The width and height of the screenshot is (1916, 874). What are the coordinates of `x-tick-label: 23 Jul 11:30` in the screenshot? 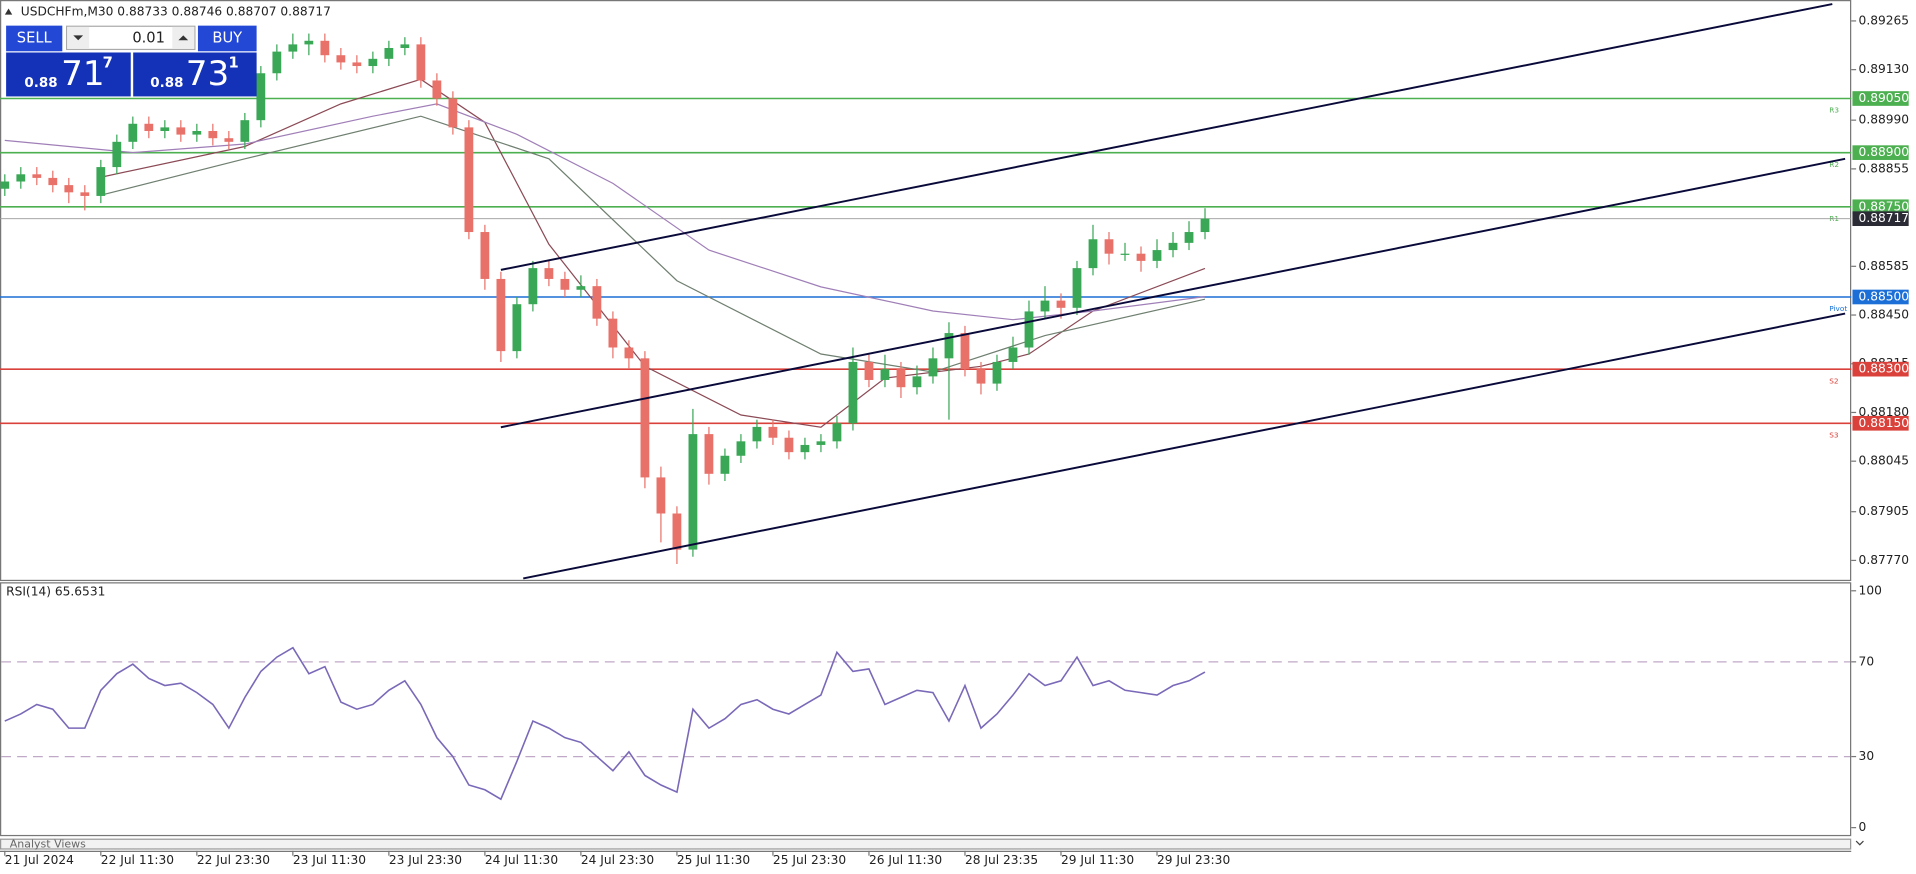 It's located at (329, 860).